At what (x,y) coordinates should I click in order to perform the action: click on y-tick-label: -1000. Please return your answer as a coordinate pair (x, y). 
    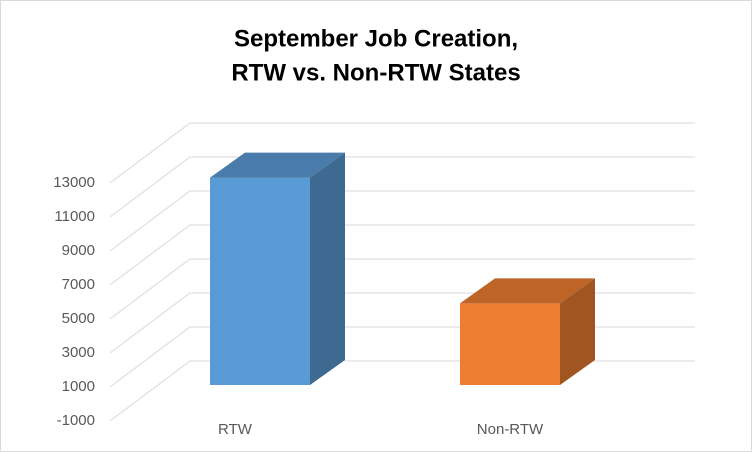
    Looking at the image, I should click on (76, 420).